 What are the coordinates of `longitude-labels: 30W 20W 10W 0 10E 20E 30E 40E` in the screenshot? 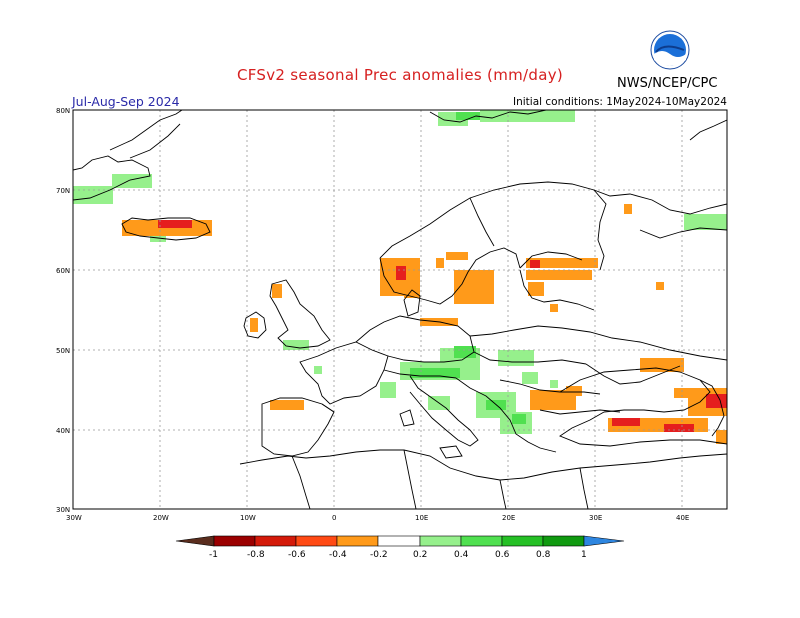 It's located at (377, 518).